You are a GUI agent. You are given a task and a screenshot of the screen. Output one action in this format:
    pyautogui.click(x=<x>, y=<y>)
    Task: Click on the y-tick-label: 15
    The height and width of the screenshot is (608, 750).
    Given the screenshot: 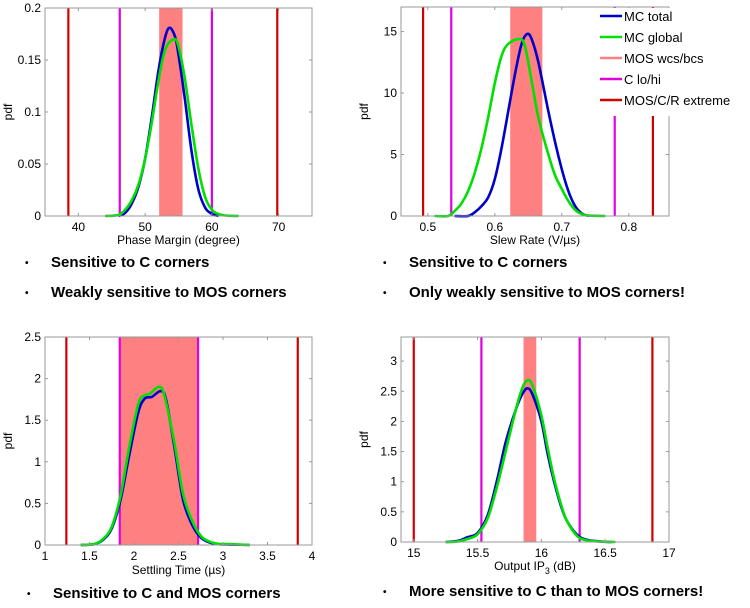 What is the action you would take?
    pyautogui.click(x=391, y=32)
    